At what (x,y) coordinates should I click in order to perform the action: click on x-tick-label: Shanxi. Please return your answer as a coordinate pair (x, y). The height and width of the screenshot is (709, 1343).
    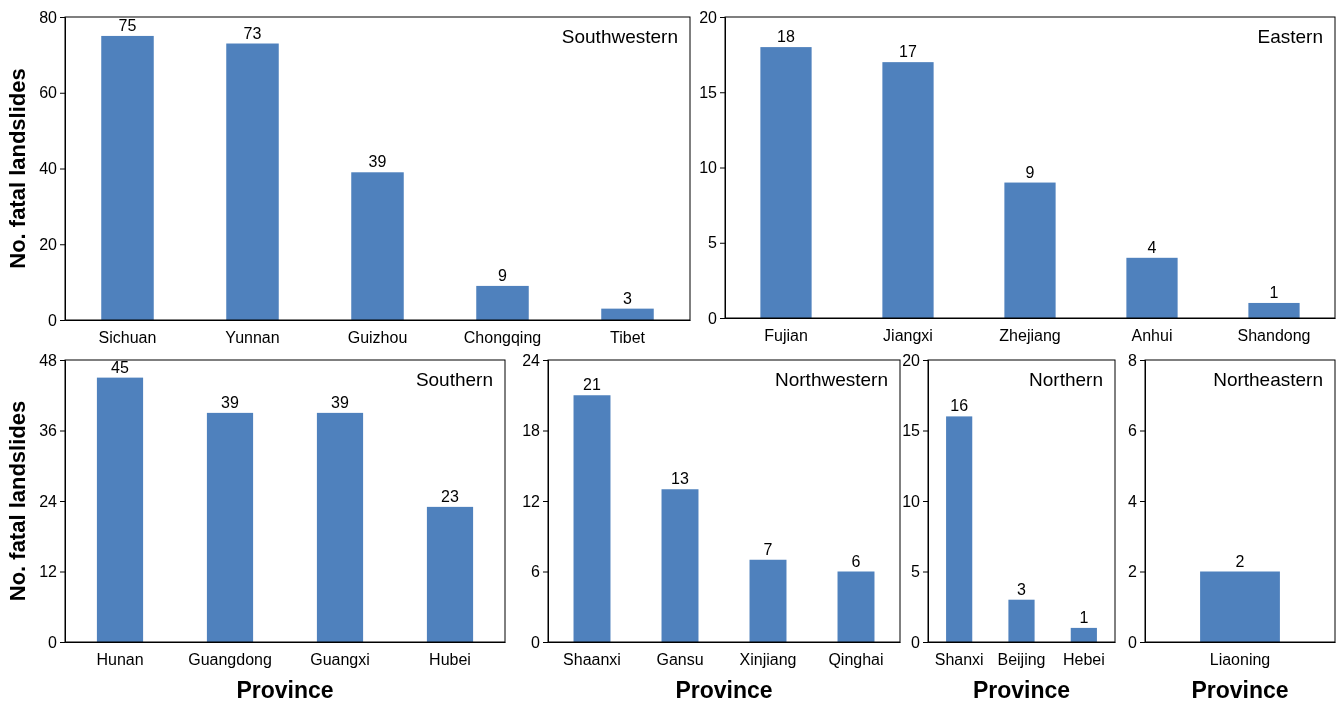
    Looking at the image, I should click on (959, 660).